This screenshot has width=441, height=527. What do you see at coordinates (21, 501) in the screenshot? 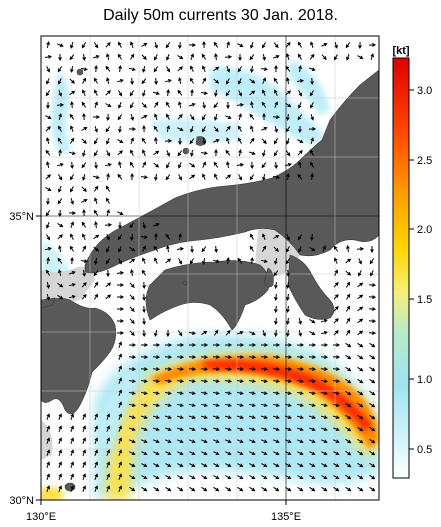
I see `y-label-30n: 30°N` at bounding box center [21, 501].